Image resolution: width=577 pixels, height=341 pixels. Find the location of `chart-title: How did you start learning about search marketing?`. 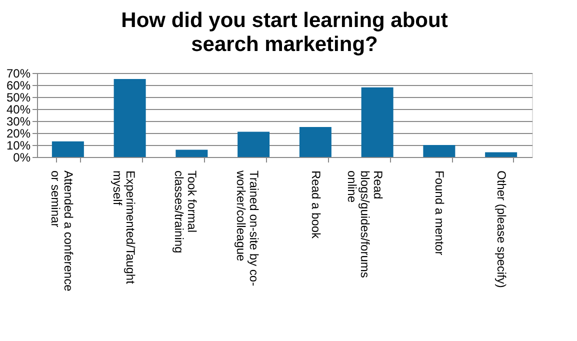

chart-title: How did you start learning about search marketing? is located at coordinates (284, 32).